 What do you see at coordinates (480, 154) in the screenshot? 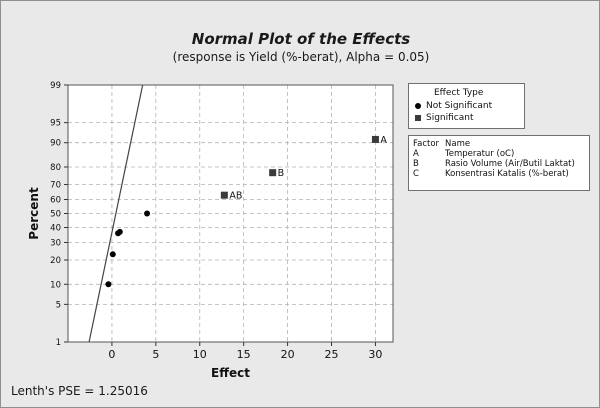
I see `factor-name: Temperatur (oC)` at bounding box center [480, 154].